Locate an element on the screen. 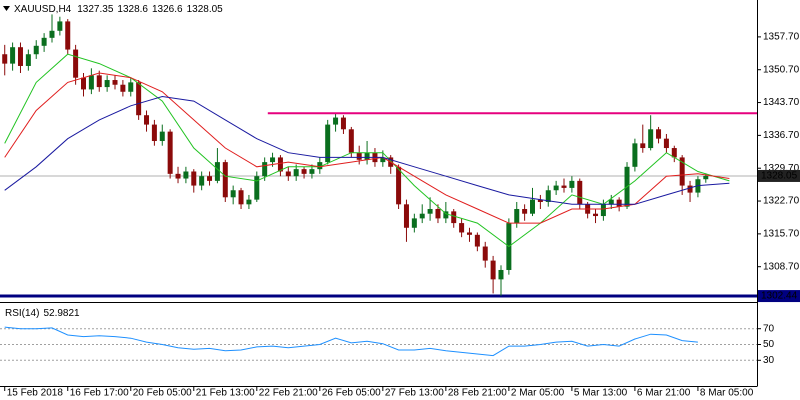 This screenshot has height=400, width=800. collapse-icon is located at coordinates (6, 8).